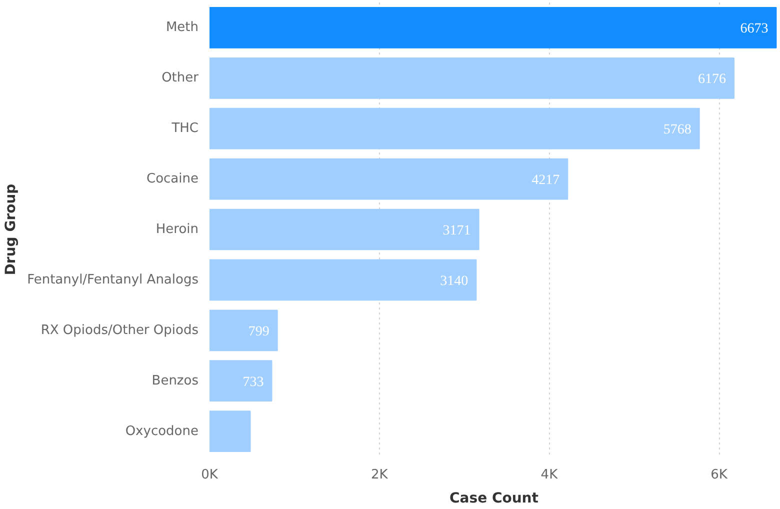 Image resolution: width=780 pixels, height=509 pixels. What do you see at coordinates (454, 281) in the screenshot?
I see `data-label: 3140` at bounding box center [454, 281].